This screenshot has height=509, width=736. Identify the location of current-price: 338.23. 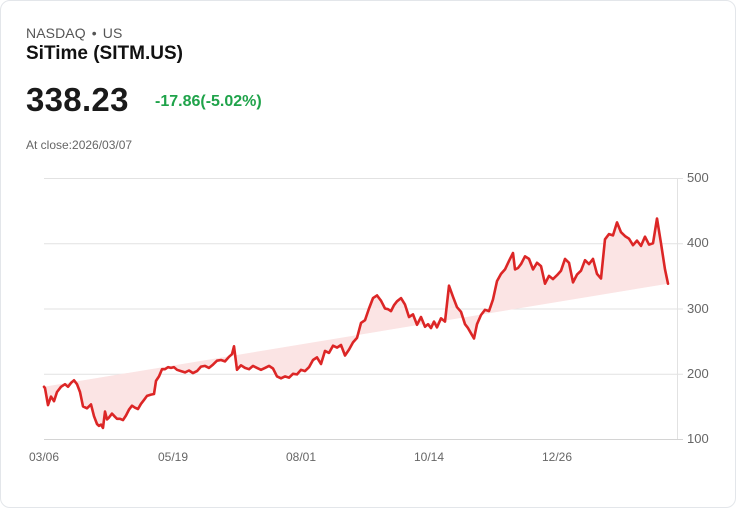
(77, 99).